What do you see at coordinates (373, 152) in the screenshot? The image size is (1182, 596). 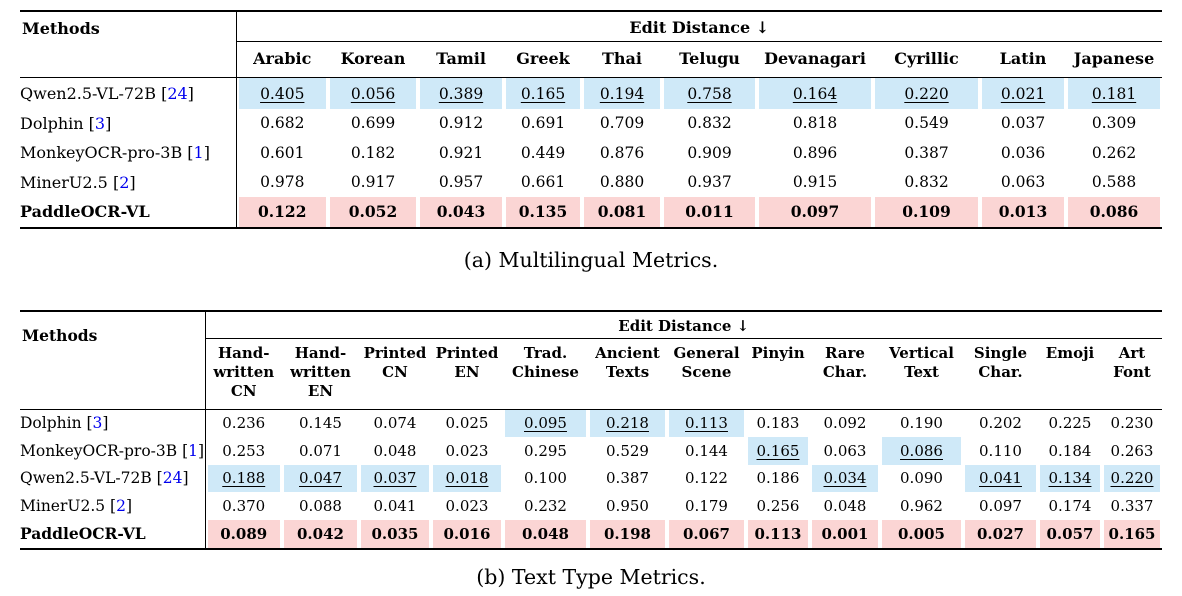 I see `value-cell: 0.182` at bounding box center [373, 152].